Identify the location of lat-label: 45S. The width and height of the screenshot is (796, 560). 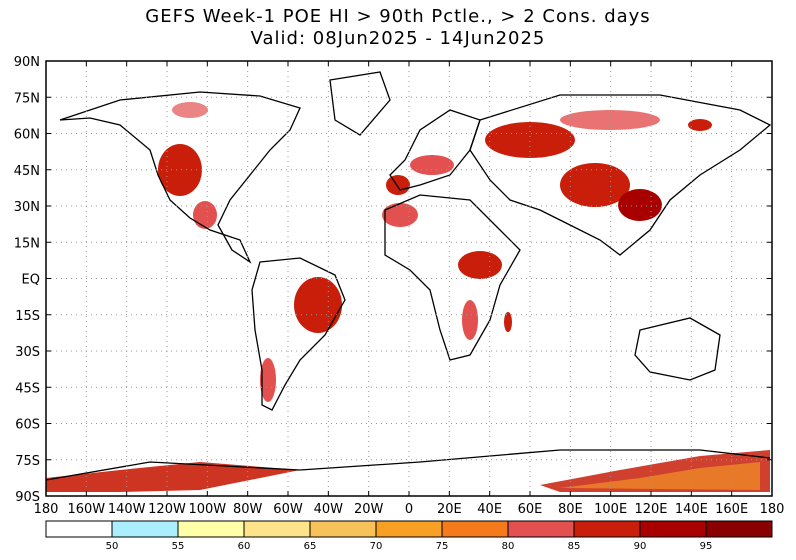
(27, 388).